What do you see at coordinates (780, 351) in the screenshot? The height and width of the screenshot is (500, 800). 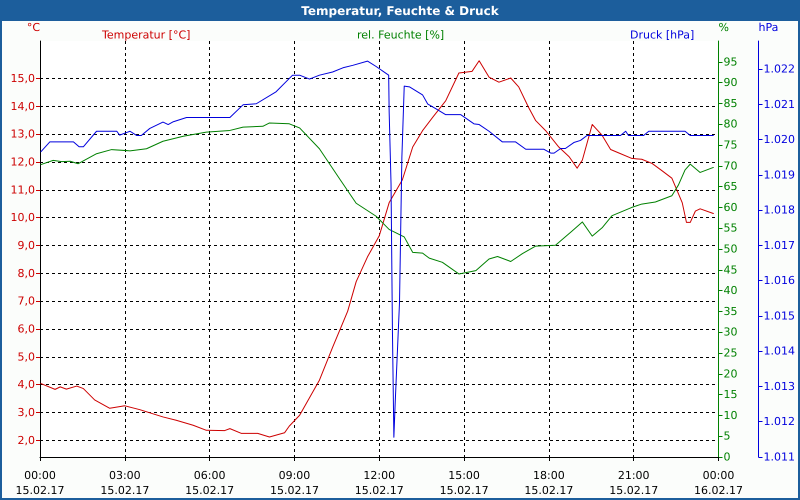 I see `y3-tick-label: 1.014` at bounding box center [780, 351].